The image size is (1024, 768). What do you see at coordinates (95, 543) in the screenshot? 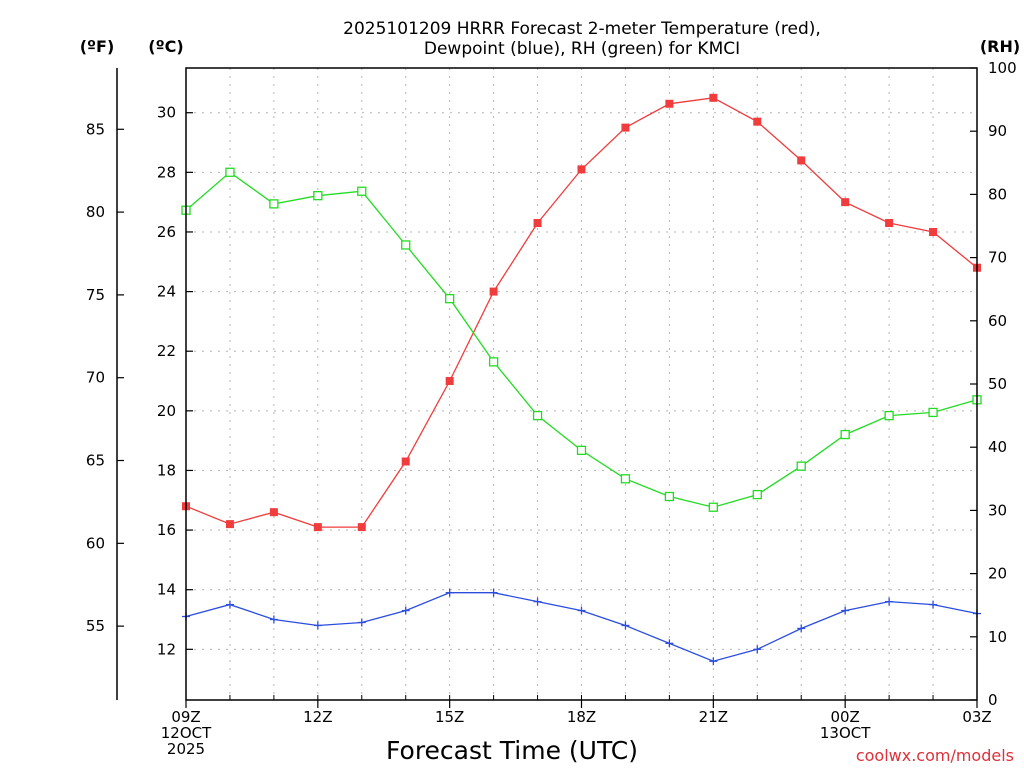
I see `fahrenheit-tick-label: 60` at bounding box center [95, 543].